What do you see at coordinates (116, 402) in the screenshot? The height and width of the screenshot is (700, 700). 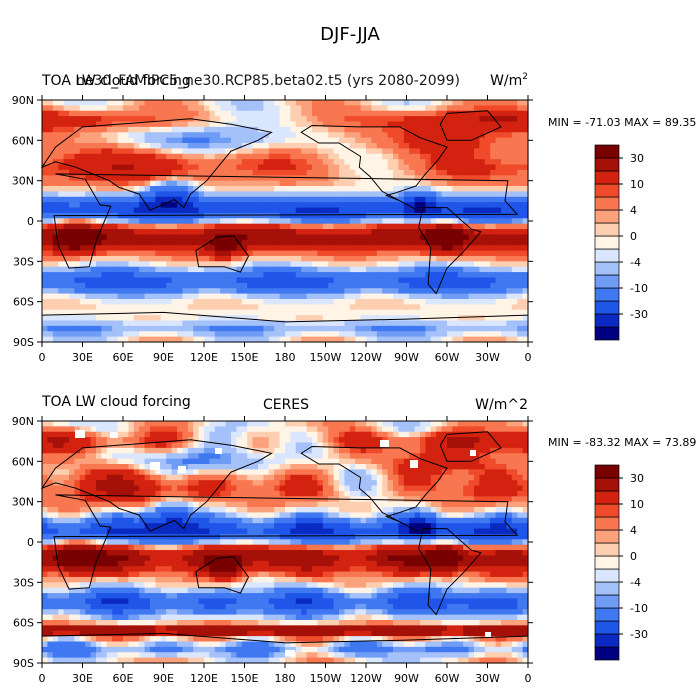 I see `panel-2-left-title: TOA LW cloud forcing` at bounding box center [116, 402].